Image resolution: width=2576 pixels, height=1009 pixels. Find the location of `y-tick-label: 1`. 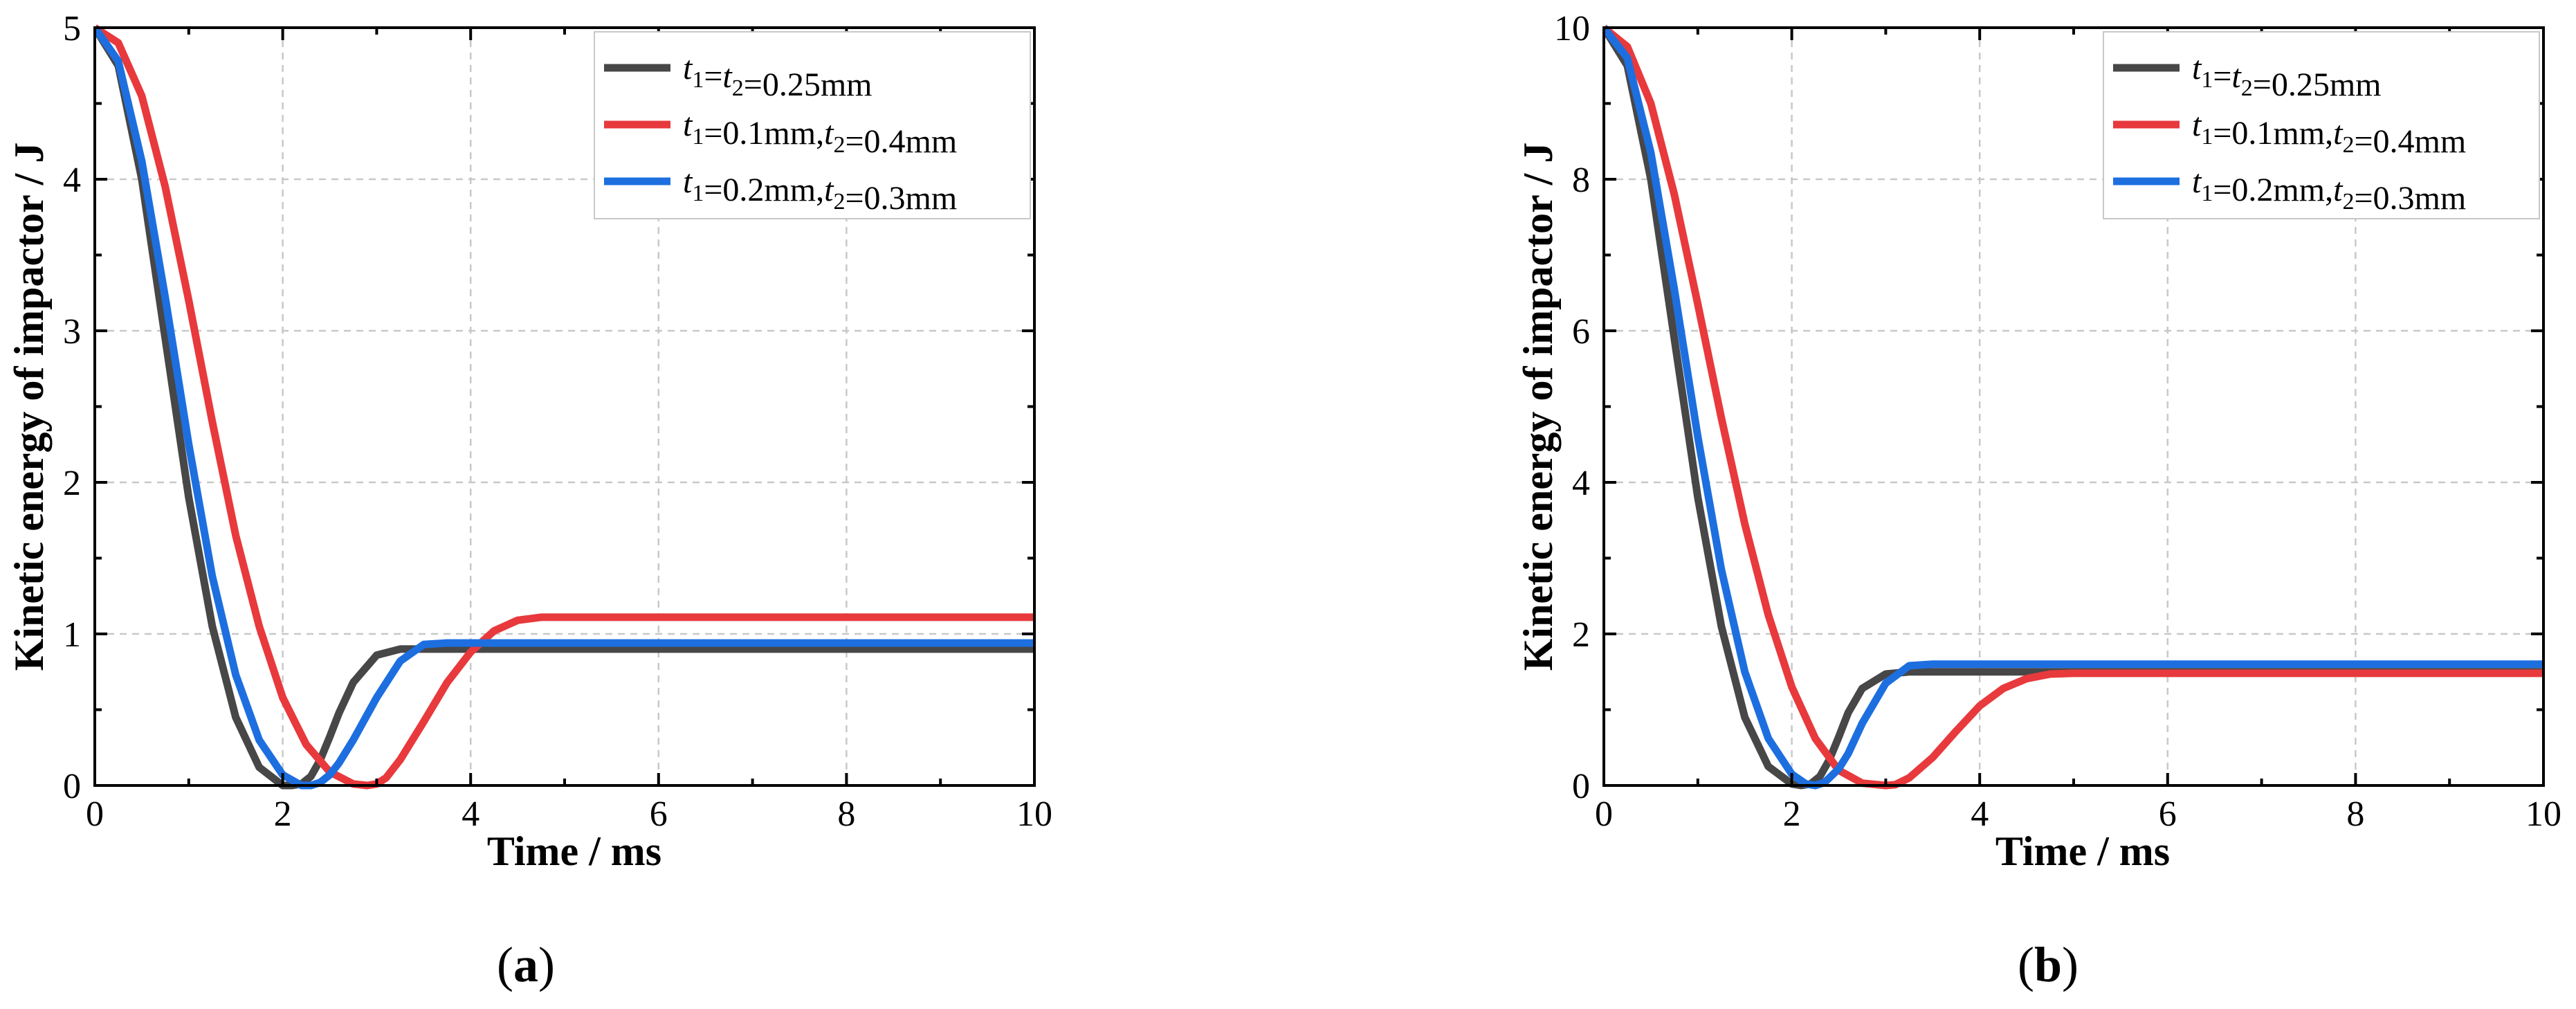

y-tick-label: 1 is located at coordinates (72, 635).